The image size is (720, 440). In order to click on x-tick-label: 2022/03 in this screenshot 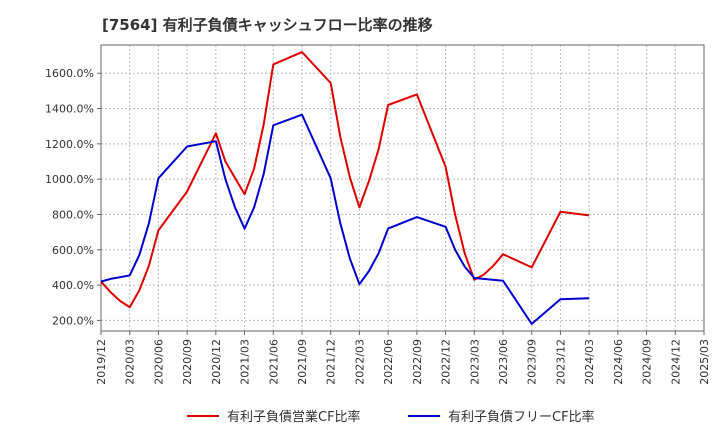, I will do `click(359, 362)`.